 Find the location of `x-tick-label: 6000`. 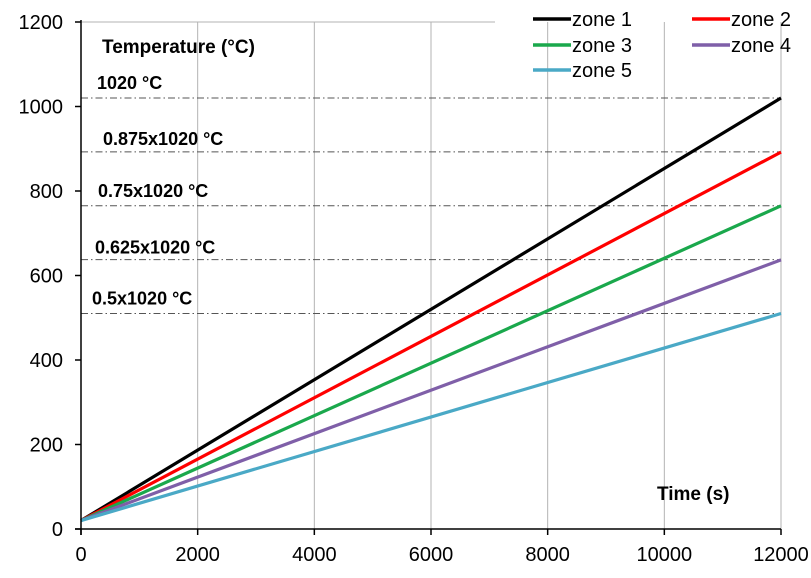

x-tick-label: 6000 is located at coordinates (431, 555).